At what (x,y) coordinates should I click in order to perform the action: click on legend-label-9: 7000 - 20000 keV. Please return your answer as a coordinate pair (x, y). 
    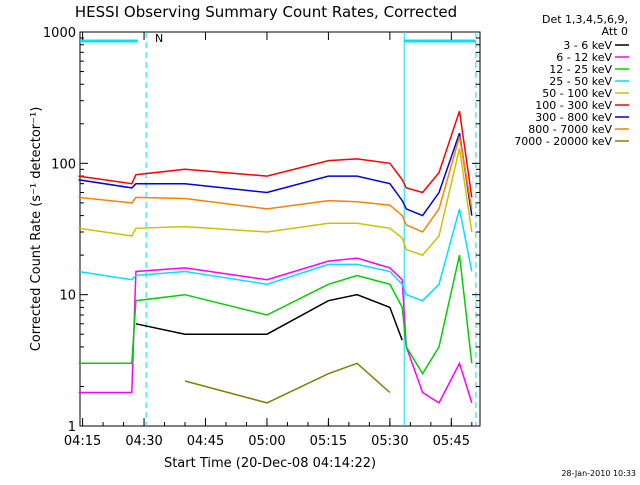
    Looking at the image, I should click on (563, 141).